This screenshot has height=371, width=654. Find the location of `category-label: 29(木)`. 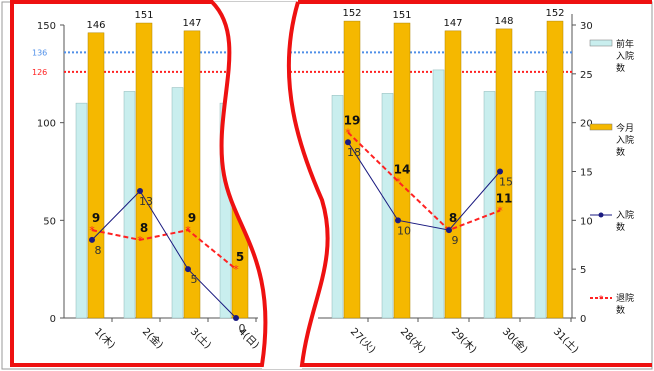

category-label: 29(木) is located at coordinates (464, 341).